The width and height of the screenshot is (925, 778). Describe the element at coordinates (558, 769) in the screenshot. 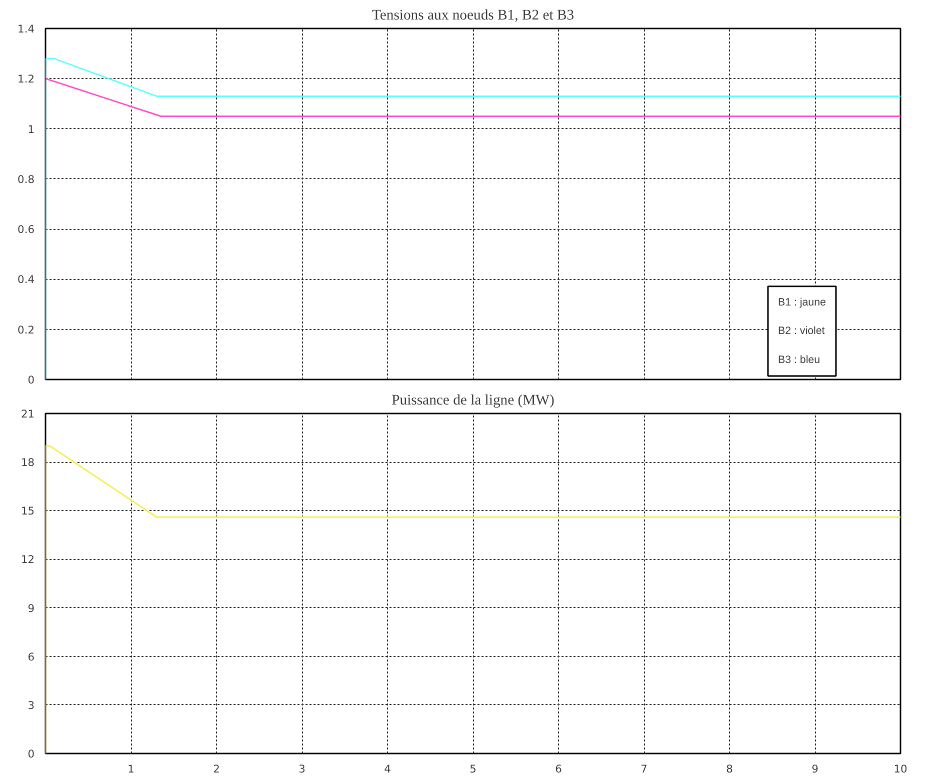

I see `x-tick-label: 6` at that location.